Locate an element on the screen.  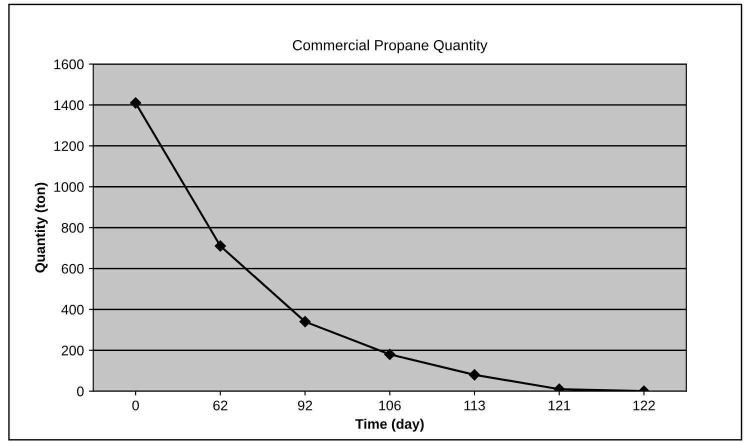
y-tick-label: 200 is located at coordinates (73, 351).